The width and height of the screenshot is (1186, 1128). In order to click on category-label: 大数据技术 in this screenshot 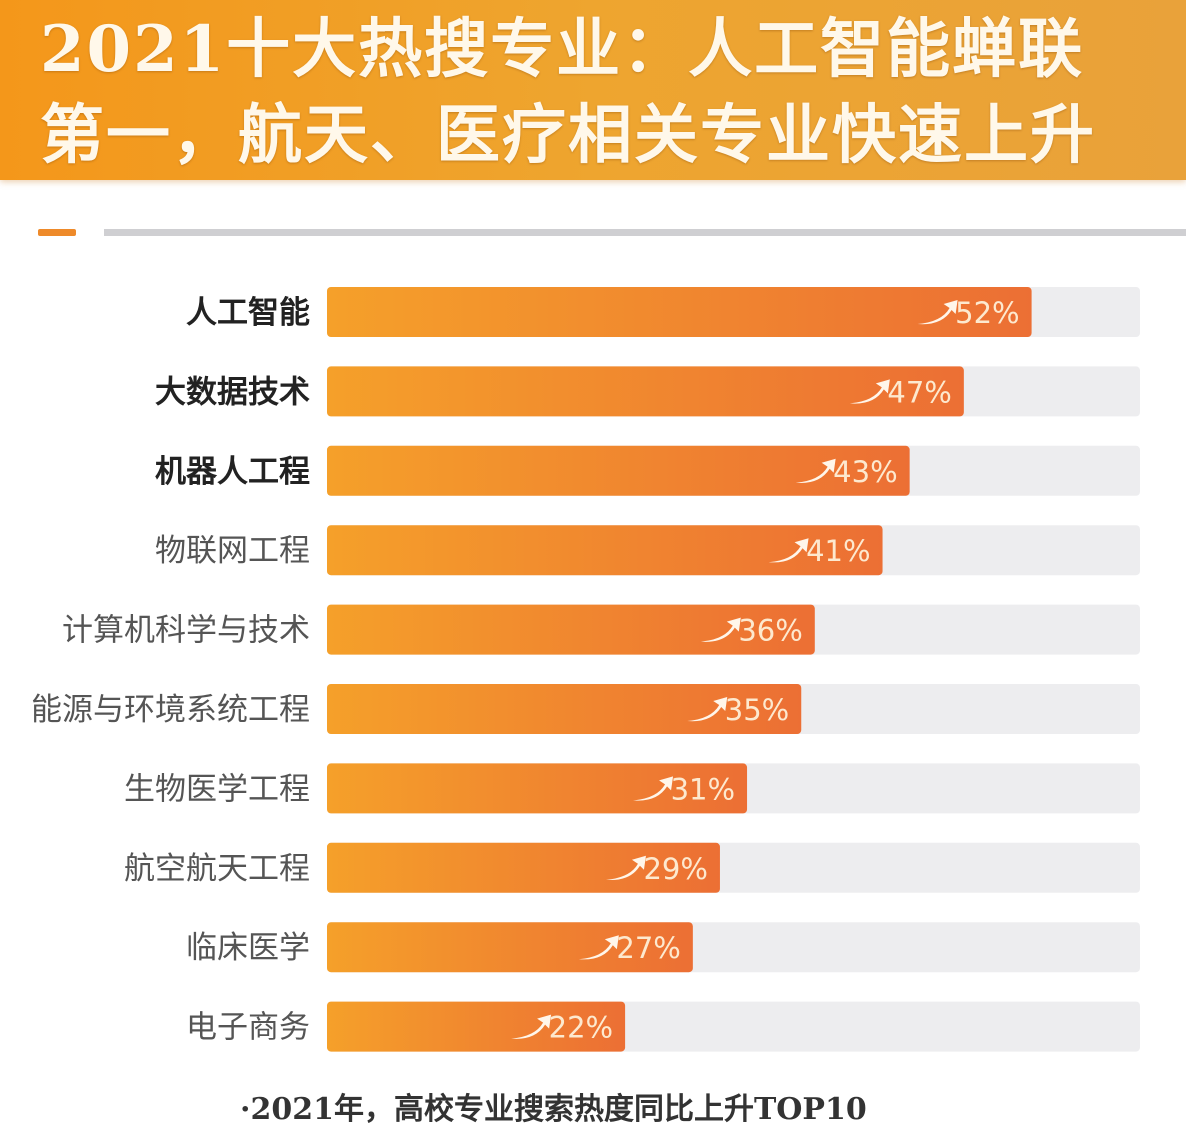, I will do `click(232, 392)`.